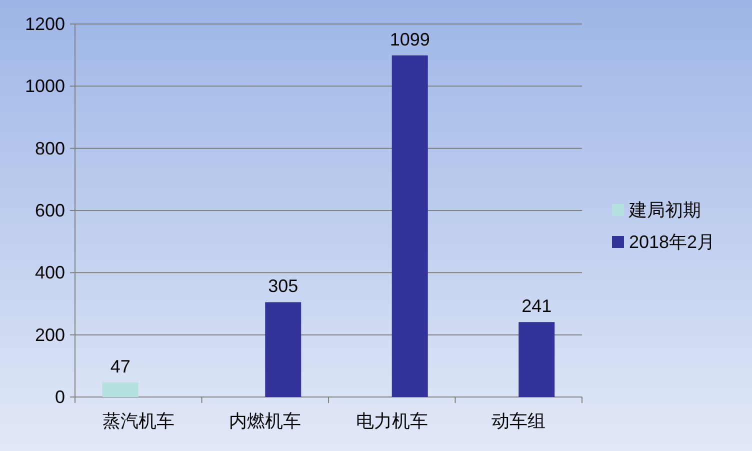  What do you see at coordinates (664, 210) in the screenshot?
I see `legend-label: 建局初期` at bounding box center [664, 210].